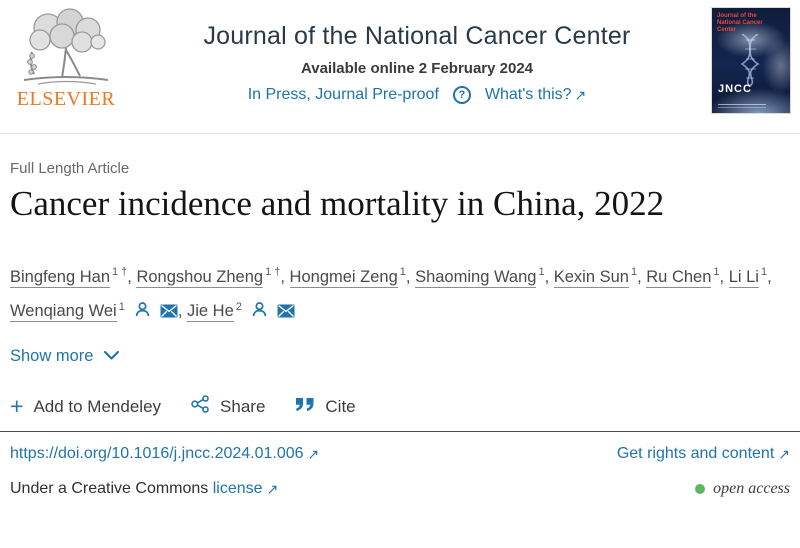 The height and width of the screenshot is (548, 800). Describe the element at coordinates (86, 406) in the screenshot. I see `add-to-mendeley-button: + Add to Mendeley` at that location.